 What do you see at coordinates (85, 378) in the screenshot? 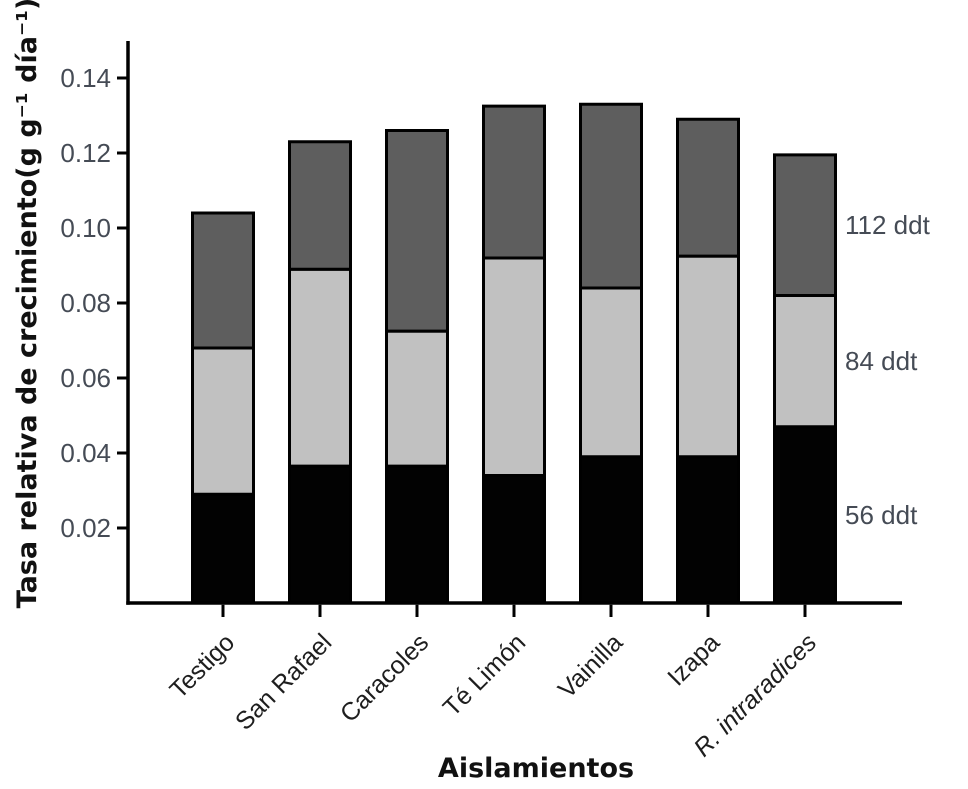
I see `y-tick-label-0.06: 0.06` at bounding box center [85, 378].